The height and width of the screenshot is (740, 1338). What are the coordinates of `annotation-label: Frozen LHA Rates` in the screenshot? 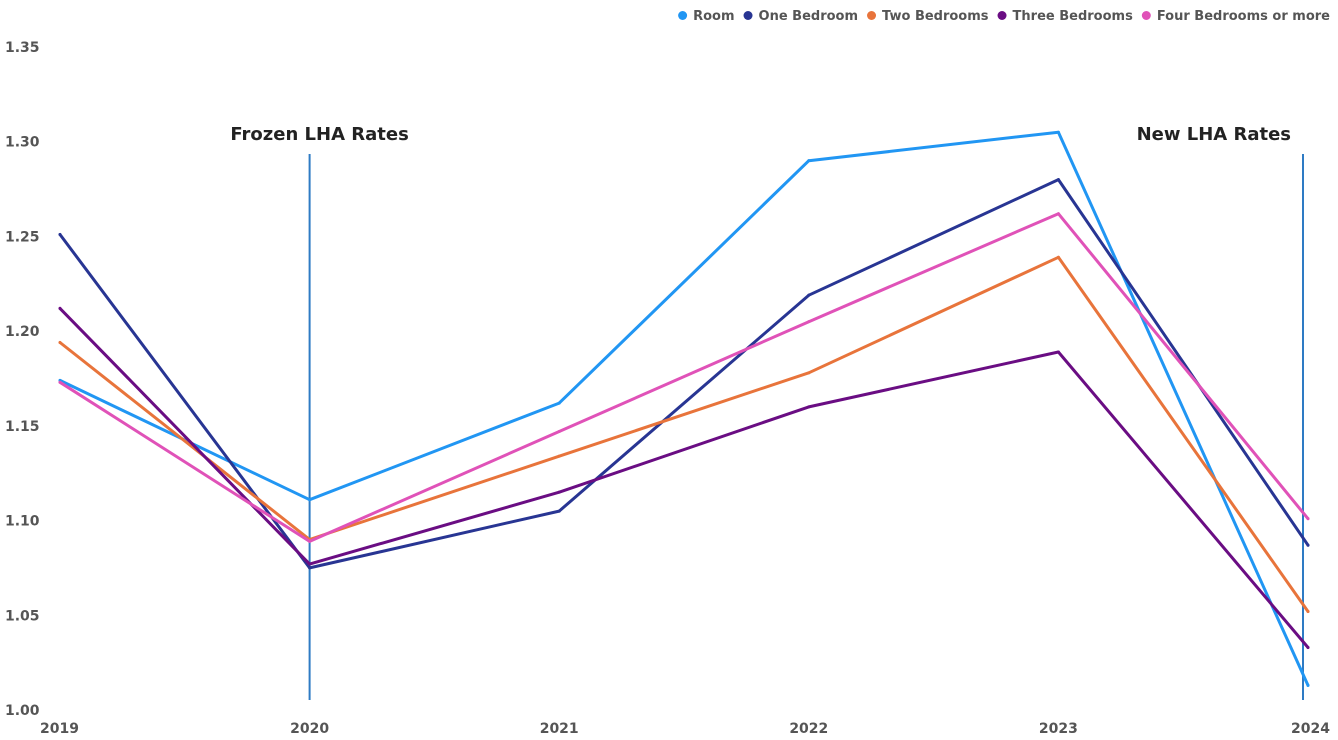 It's located at (319, 134).